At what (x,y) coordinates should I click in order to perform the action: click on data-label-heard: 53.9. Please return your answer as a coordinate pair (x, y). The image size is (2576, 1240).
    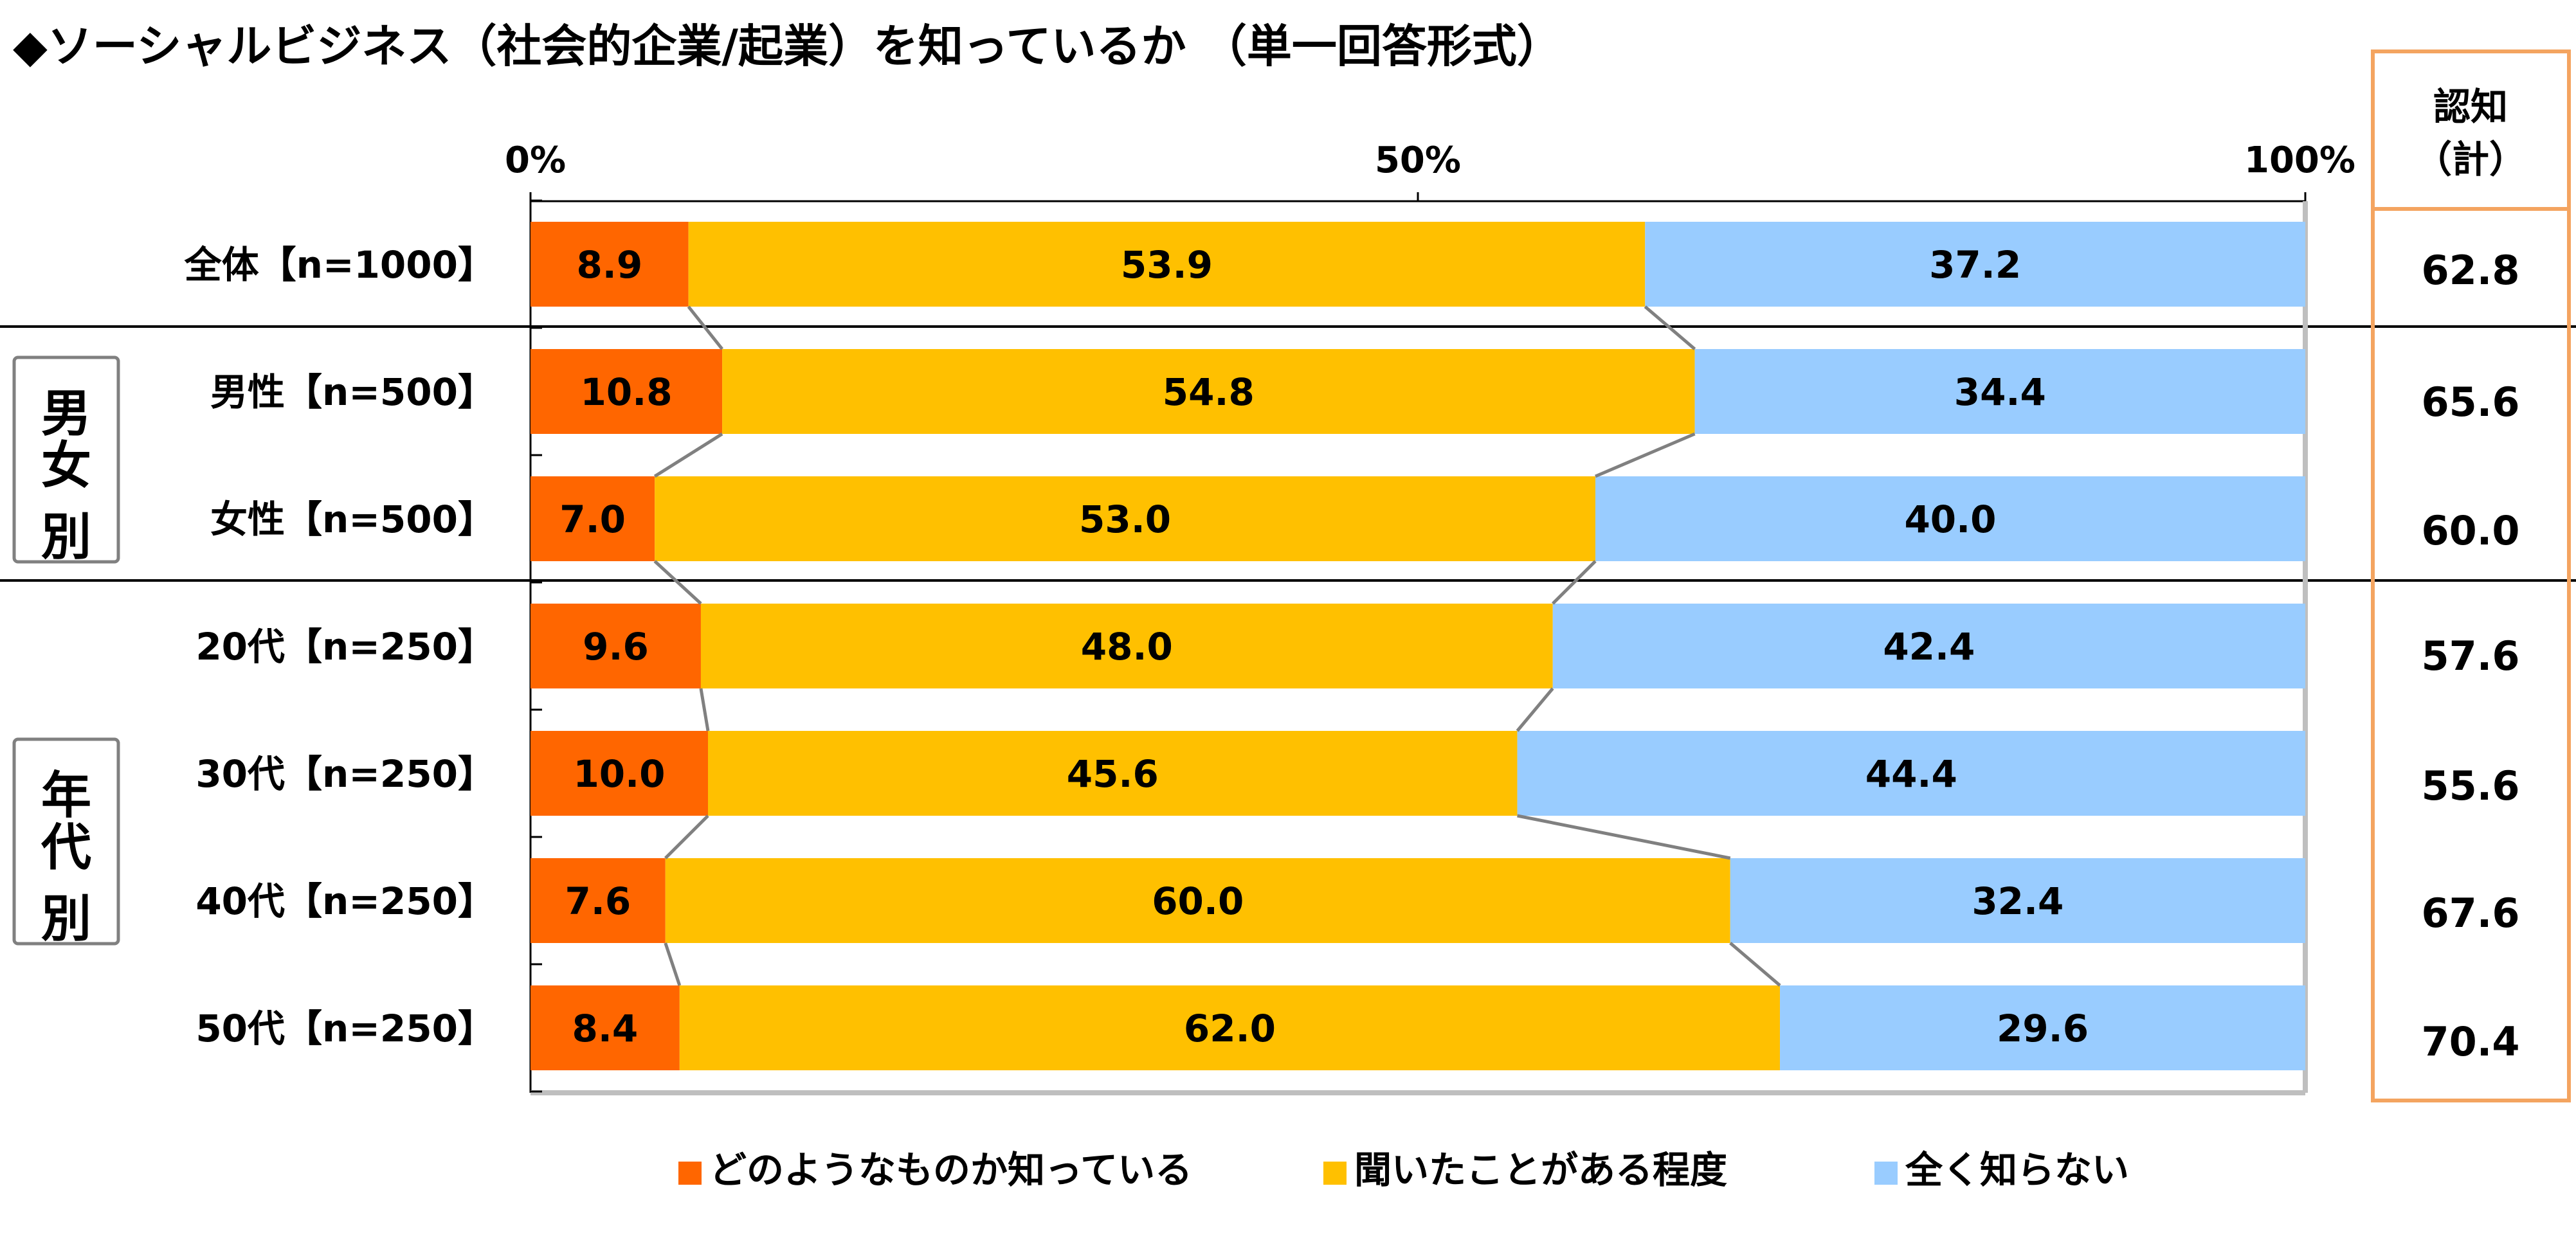
    Looking at the image, I should click on (1167, 265).